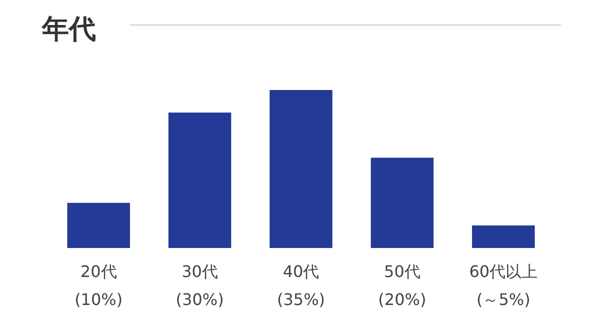 The image size is (606, 336). Describe the element at coordinates (503, 299) in the screenshot. I see `data-label: (～5%)` at that location.